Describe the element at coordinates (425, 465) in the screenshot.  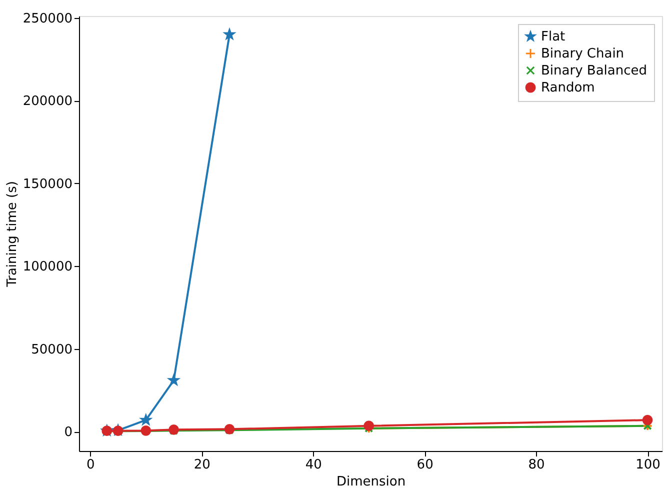
I see `x-tick-label: 60` at that location.